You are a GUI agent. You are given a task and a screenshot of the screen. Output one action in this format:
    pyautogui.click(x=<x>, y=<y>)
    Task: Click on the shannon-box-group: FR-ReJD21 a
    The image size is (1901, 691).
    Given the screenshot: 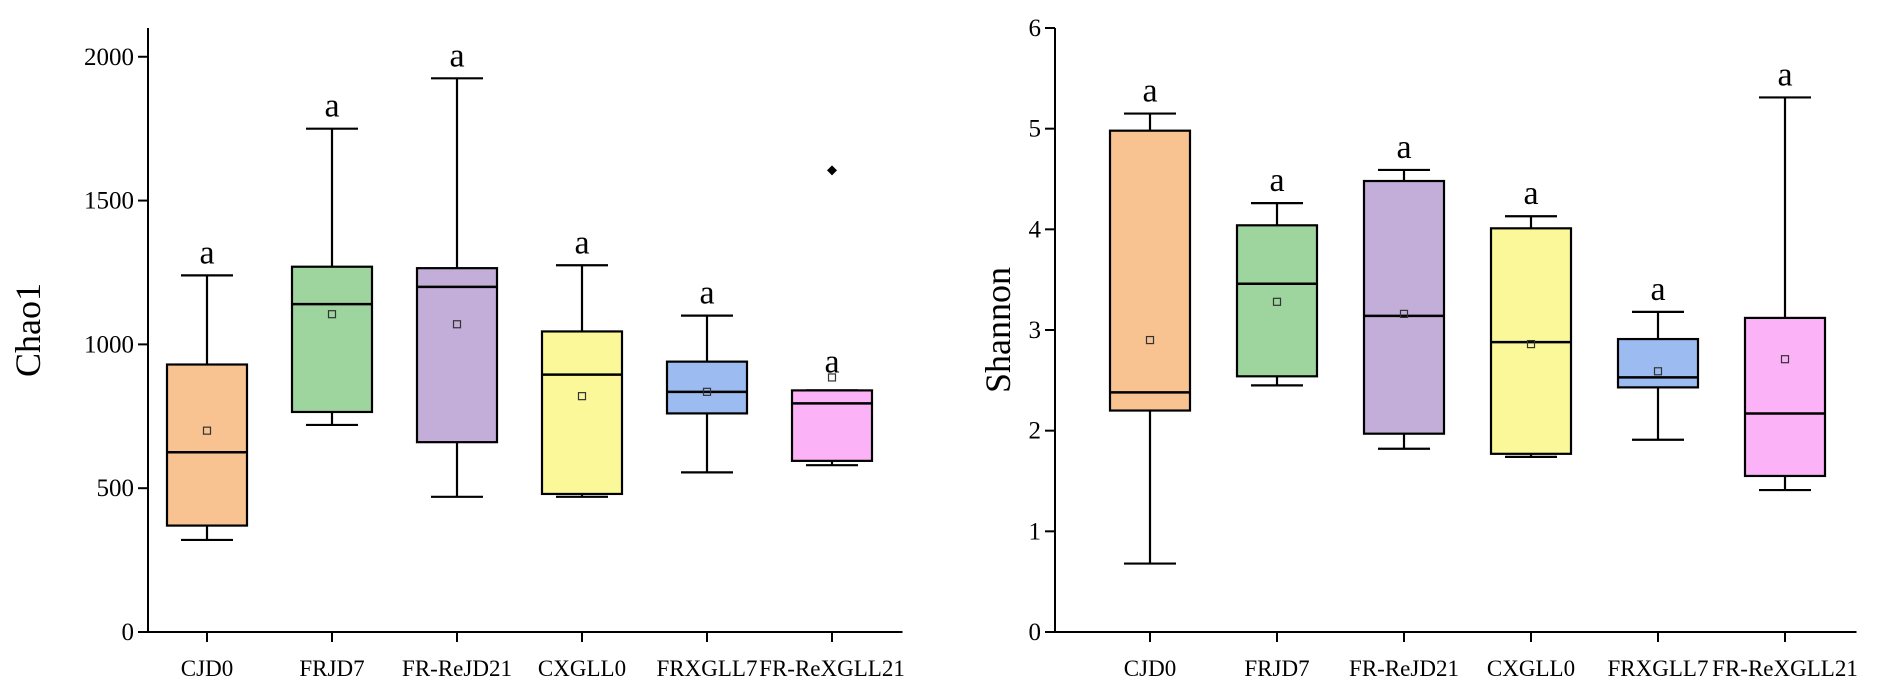 What is the action you would take?
    pyautogui.click(x=1404, y=405)
    